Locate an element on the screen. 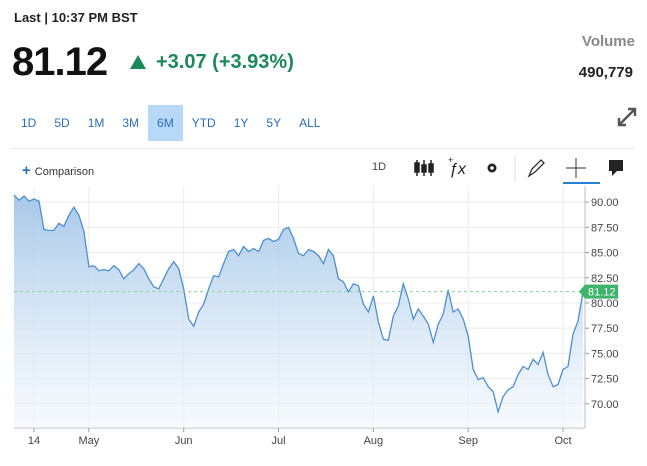 This screenshot has width=647, height=466. volume-label: Volume is located at coordinates (608, 41).